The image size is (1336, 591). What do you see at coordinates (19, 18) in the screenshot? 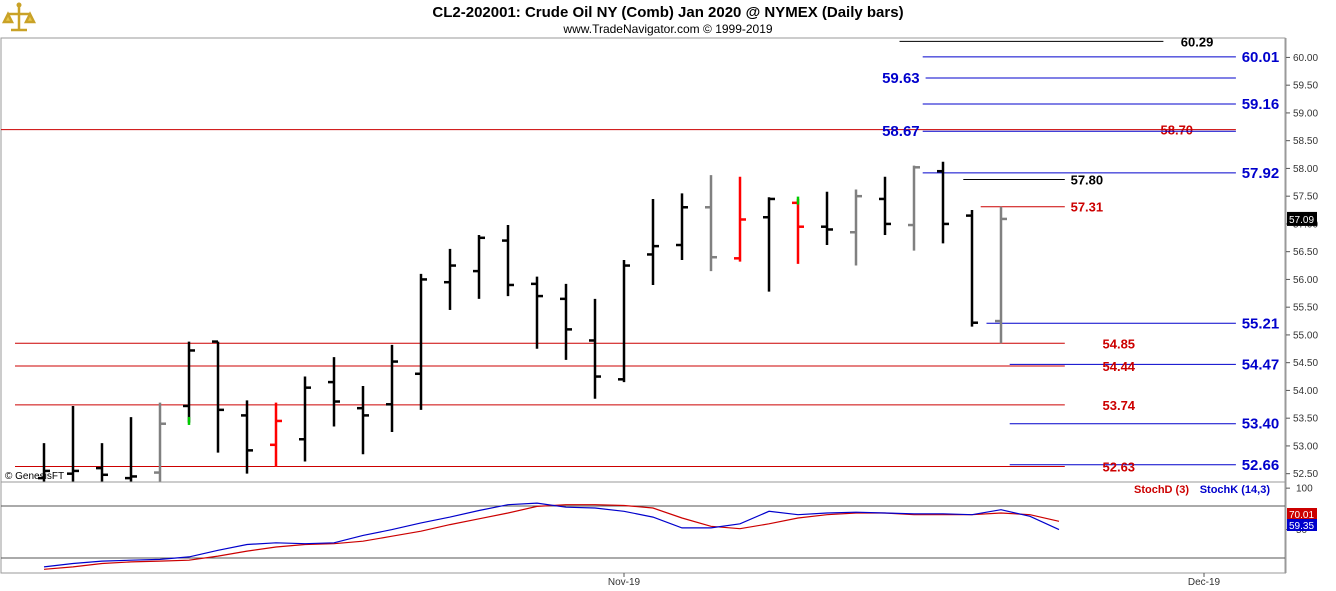
I see `genesis-logo-icon` at bounding box center [19, 18].